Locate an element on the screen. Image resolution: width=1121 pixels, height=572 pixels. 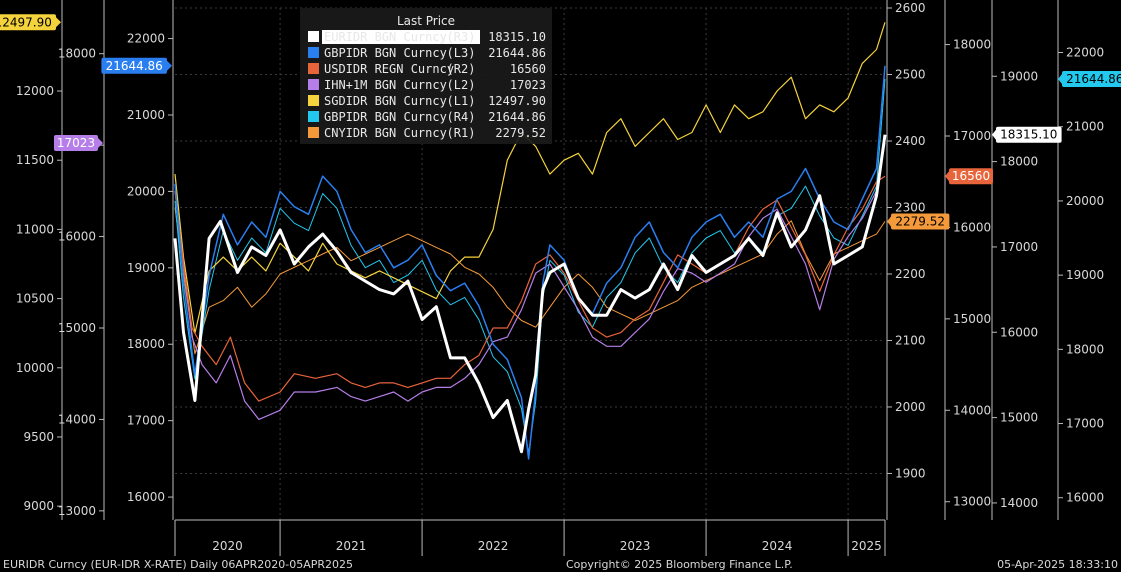
axis-R2-tick-label: 18000 is located at coordinates (972, 45).